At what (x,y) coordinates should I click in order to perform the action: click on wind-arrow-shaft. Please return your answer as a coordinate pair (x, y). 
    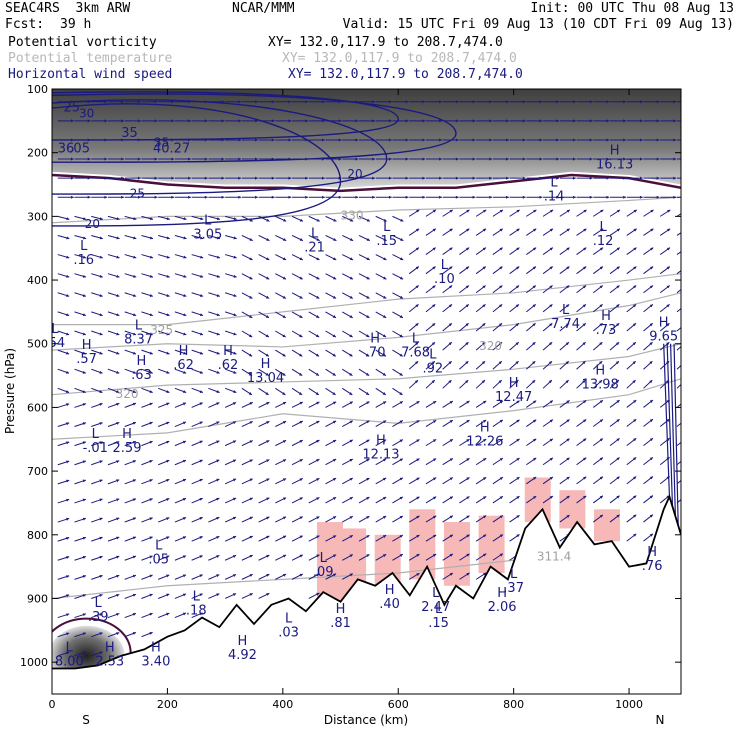
    Looking at the image, I should click on (678, 501).